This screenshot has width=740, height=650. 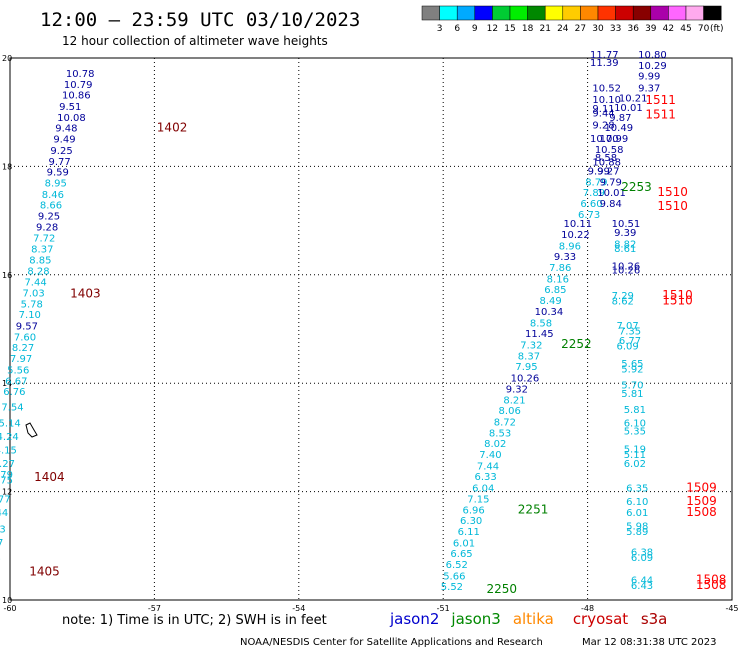 What do you see at coordinates (615, 29) in the screenshot?
I see `colorbar-tick-label: 33` at bounding box center [615, 29].